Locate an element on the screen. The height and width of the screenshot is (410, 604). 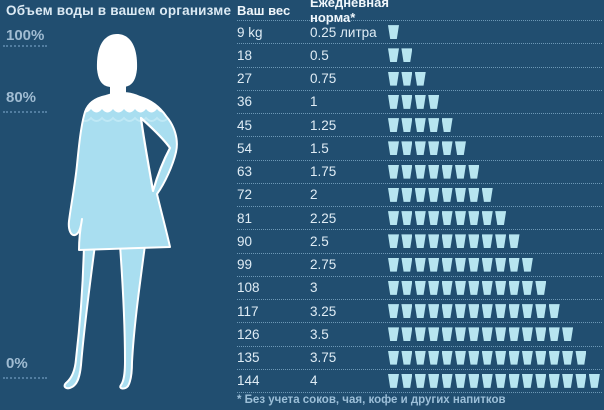
weight-cell: 108 is located at coordinates (248, 288).